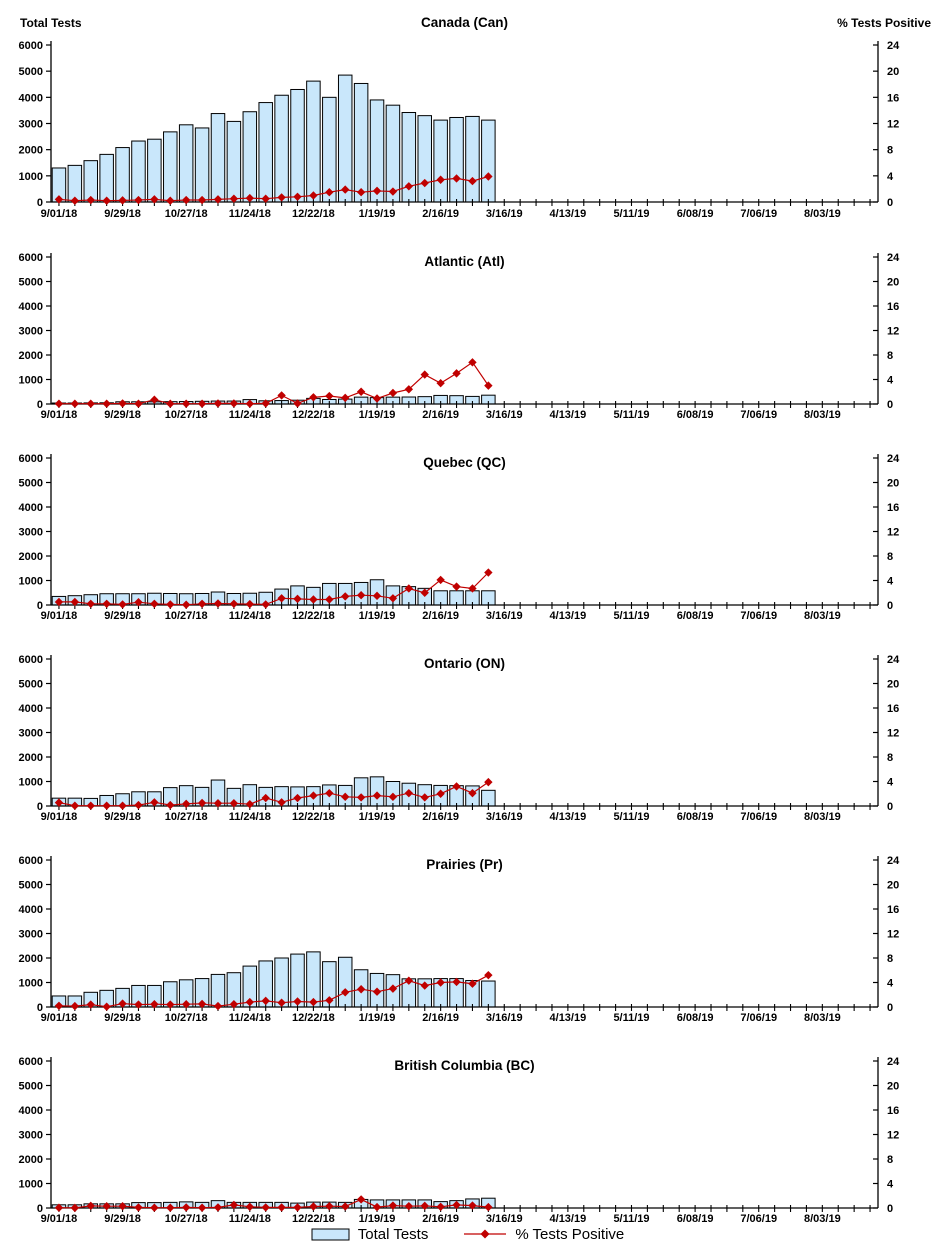  I want to click on x-axis-tick-label: 11/24/18, so click(250, 415).